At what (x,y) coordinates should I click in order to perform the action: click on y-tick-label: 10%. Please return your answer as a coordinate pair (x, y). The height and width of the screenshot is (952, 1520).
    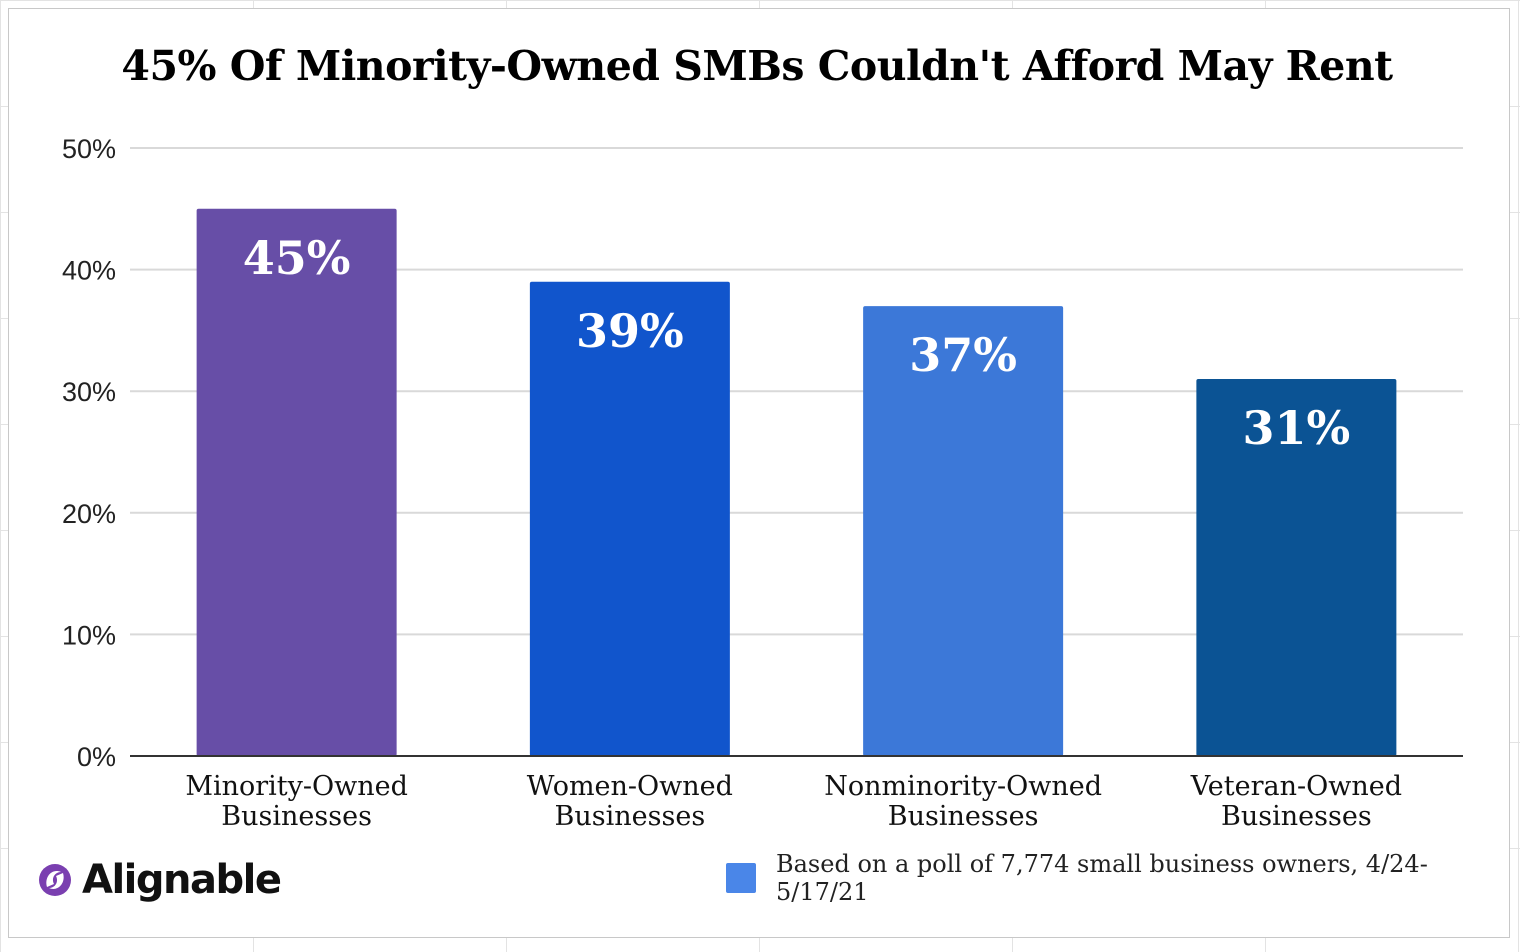
    Looking at the image, I should click on (89, 635).